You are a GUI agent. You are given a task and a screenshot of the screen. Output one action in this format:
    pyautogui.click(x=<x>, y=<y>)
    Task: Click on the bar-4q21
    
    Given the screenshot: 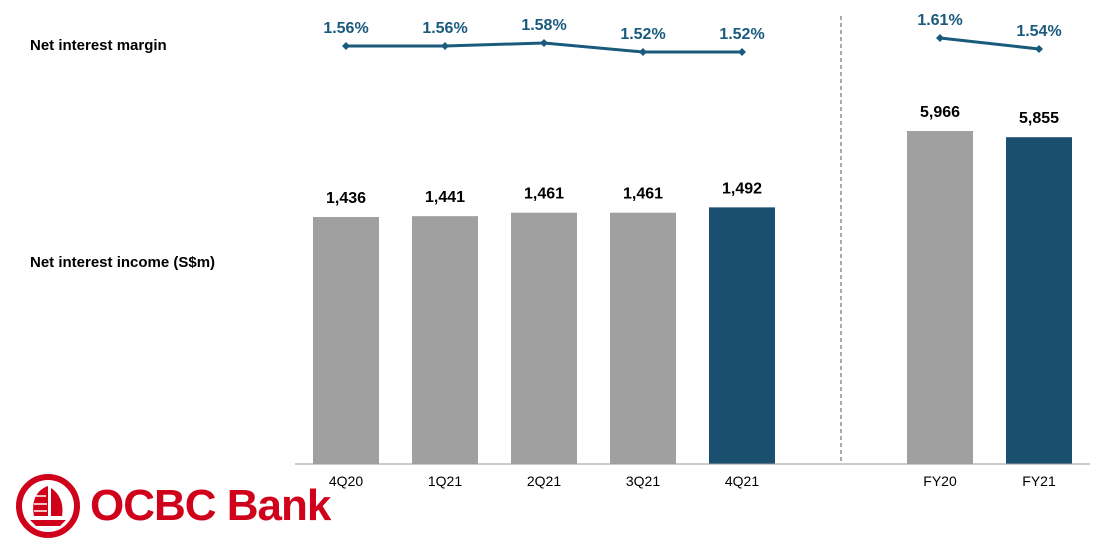 What is the action you would take?
    pyautogui.click(x=742, y=336)
    